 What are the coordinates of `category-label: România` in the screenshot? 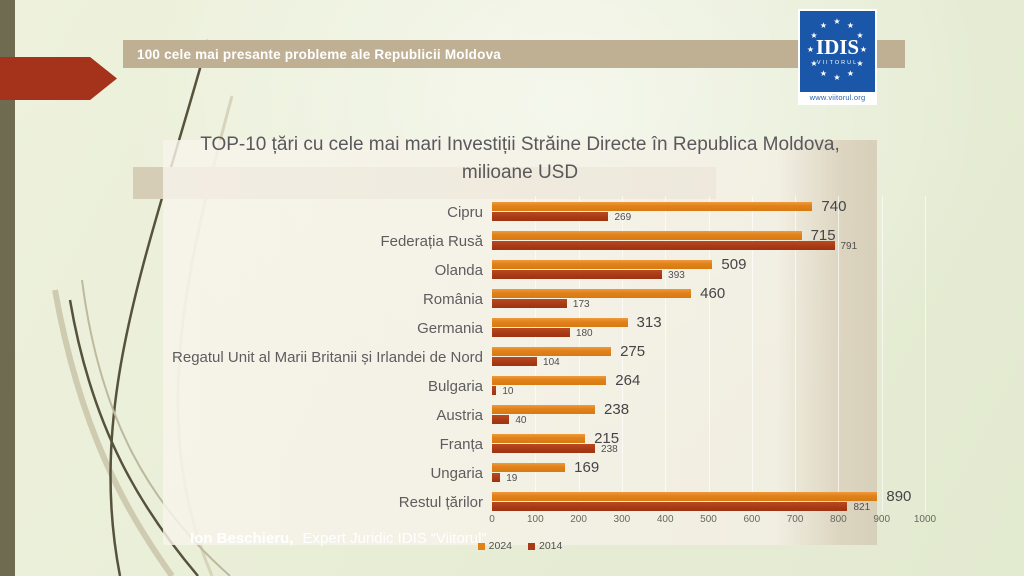 It's located at (452, 299).